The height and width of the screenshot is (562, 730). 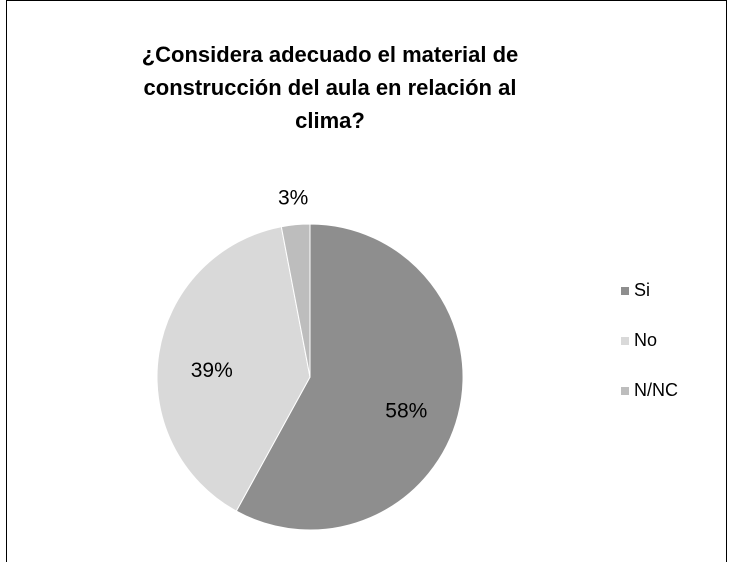 I want to click on legend-label: N/NC, so click(x=656, y=390).